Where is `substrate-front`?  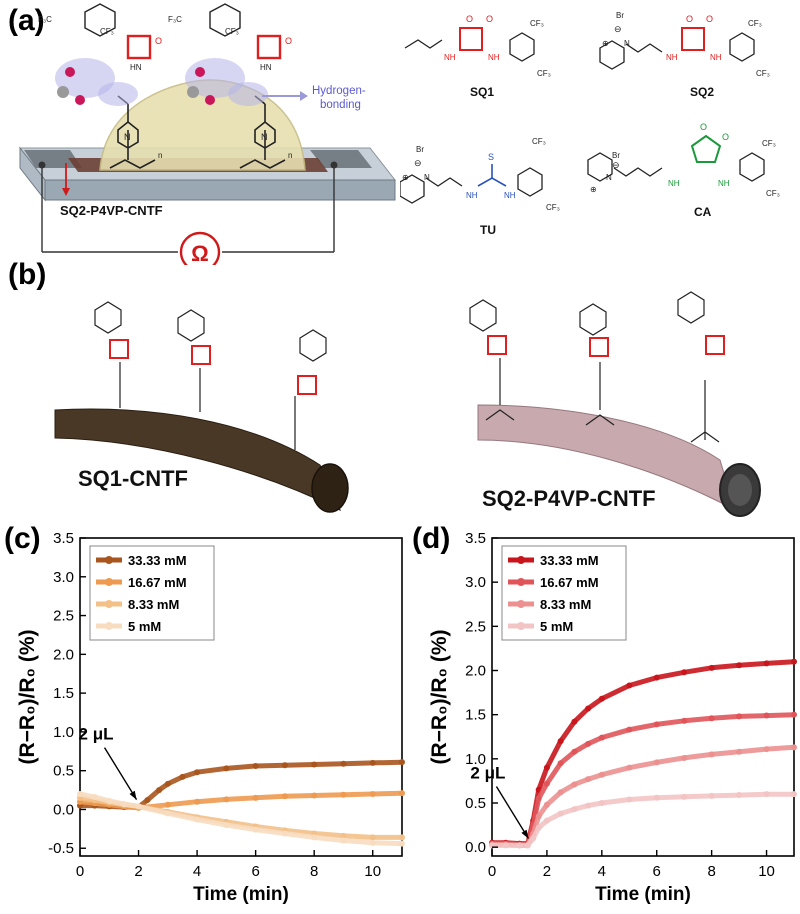
substrate-front is located at coordinates (220, 190).